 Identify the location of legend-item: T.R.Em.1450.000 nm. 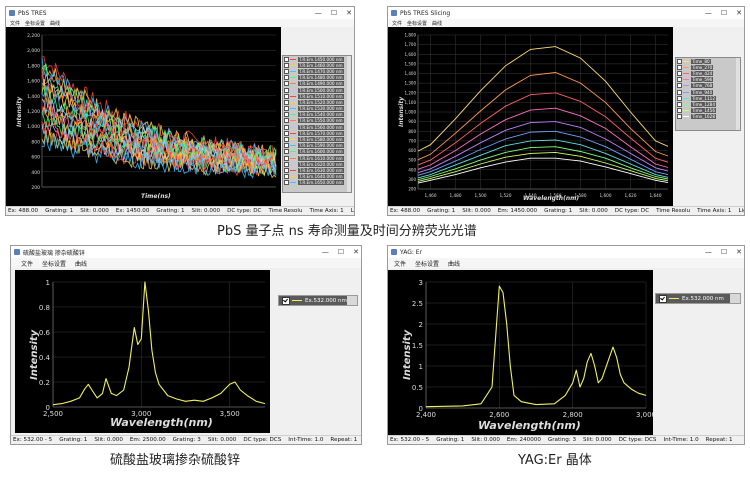
(317, 59).